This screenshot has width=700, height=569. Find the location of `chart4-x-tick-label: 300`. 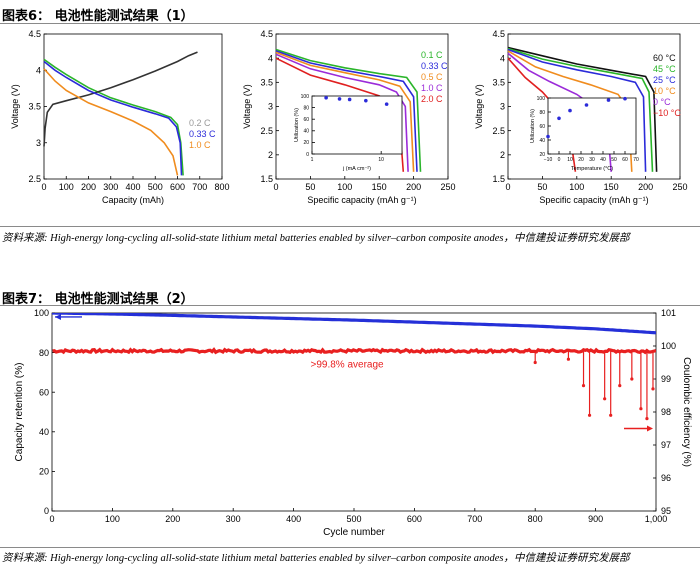

chart4-x-tick-label: 300 is located at coordinates (233, 519).